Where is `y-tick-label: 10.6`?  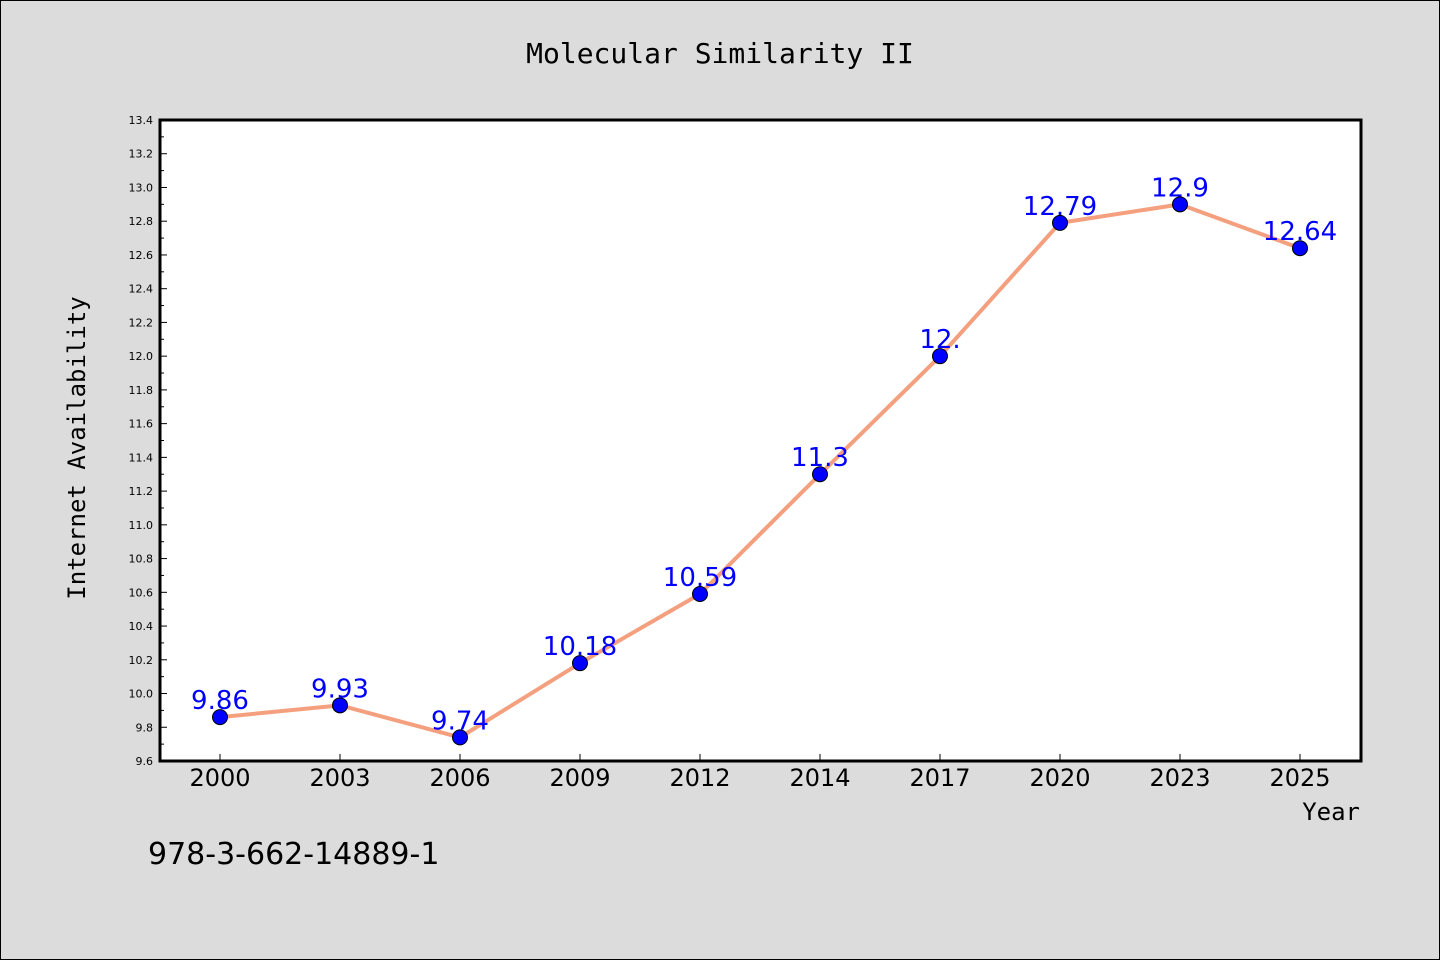 y-tick-label: 10.6 is located at coordinates (141, 592).